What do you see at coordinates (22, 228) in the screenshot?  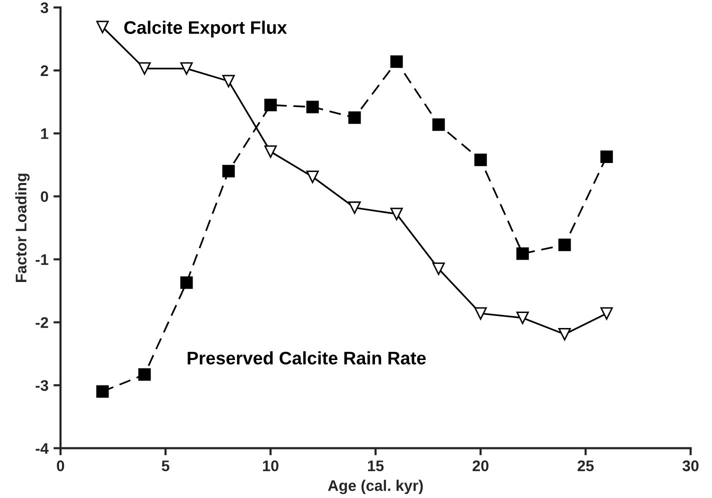 I see `y-axis-title: Factor Loading` at bounding box center [22, 228].